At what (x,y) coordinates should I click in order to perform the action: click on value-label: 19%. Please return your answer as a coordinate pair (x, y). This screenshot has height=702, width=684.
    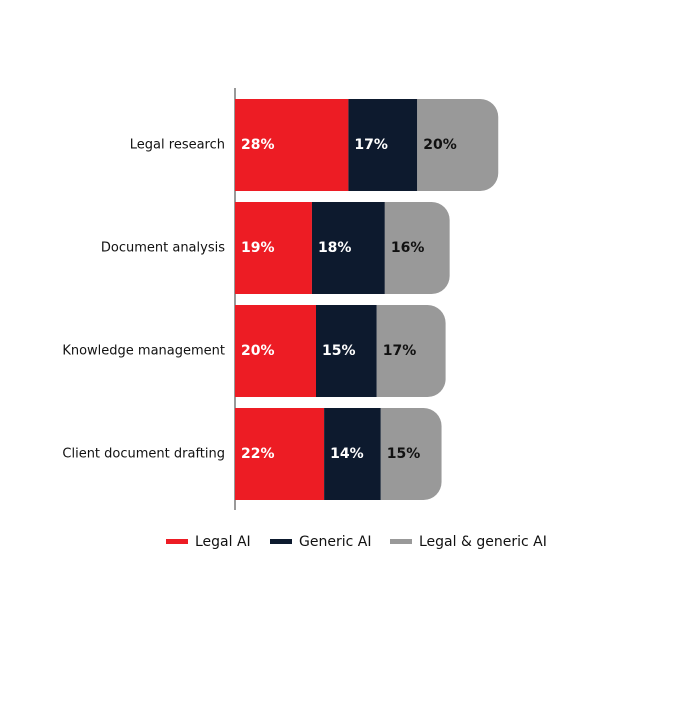
    Looking at the image, I should click on (258, 248).